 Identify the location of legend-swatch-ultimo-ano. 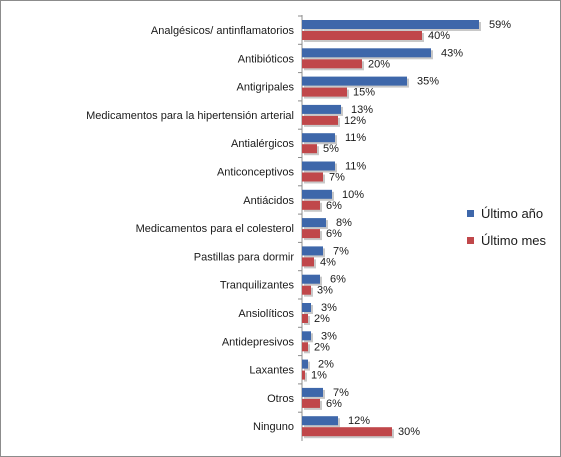
(470, 213).